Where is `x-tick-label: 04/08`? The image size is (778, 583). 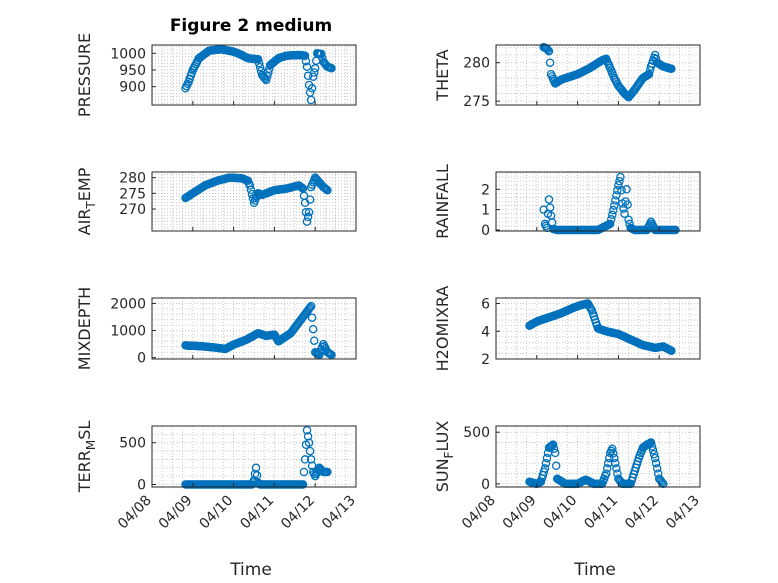 x-tick-label: 04/08 is located at coordinates (479, 513).